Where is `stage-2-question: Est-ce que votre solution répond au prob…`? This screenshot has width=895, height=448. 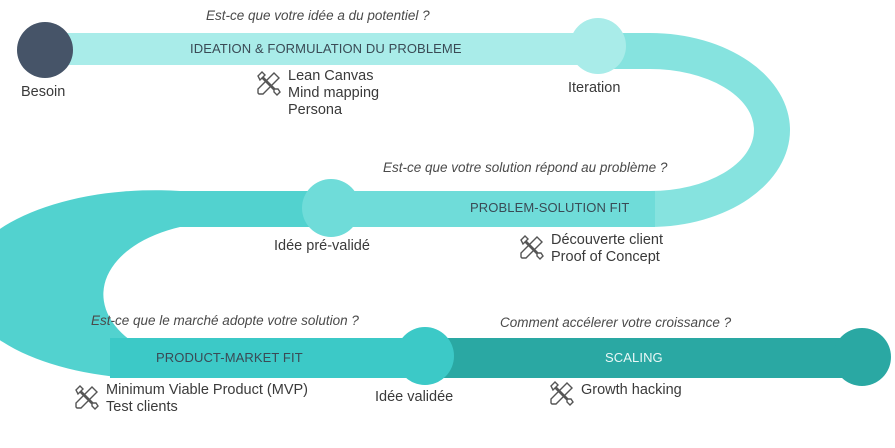 stage-2-question: Est-ce que votre solution répond au prob… is located at coordinates (525, 167).